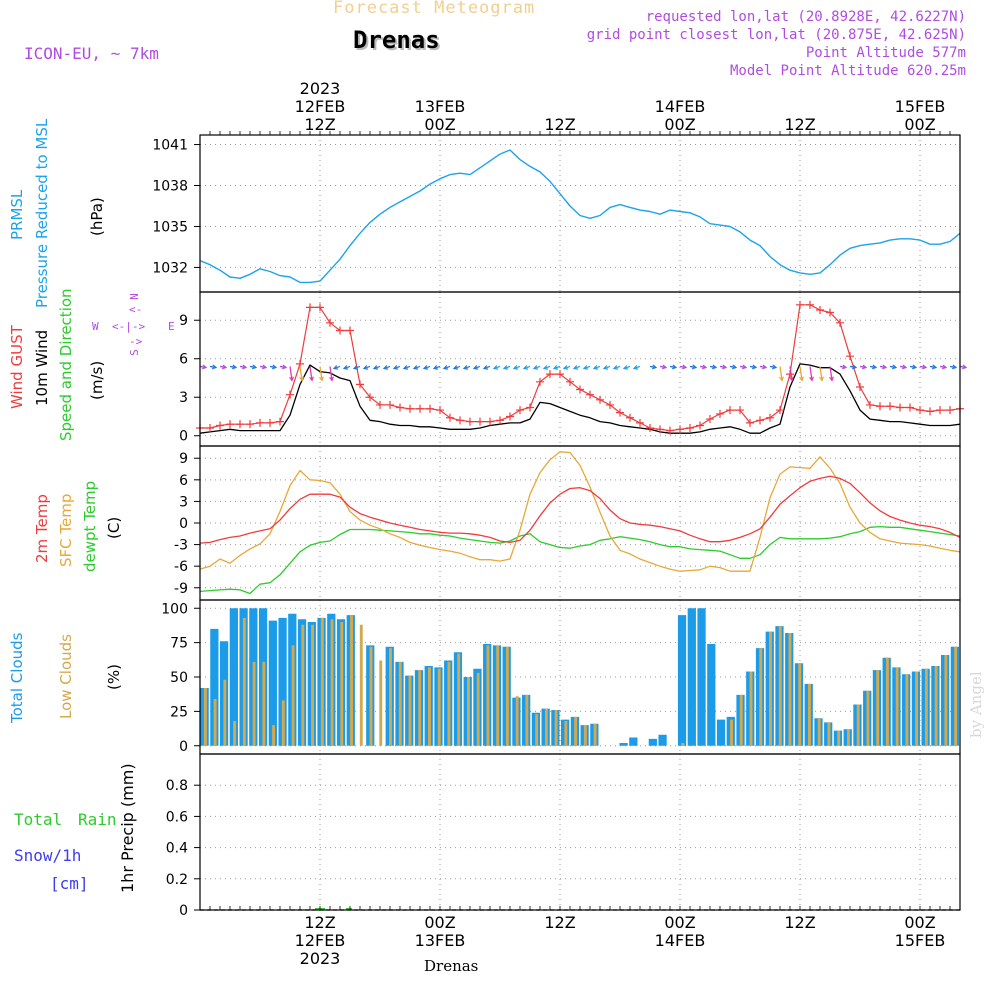 The width and height of the screenshot is (1000, 1000). What do you see at coordinates (440, 106) in the screenshot?
I see `top-time-label: 13FEB` at bounding box center [440, 106].